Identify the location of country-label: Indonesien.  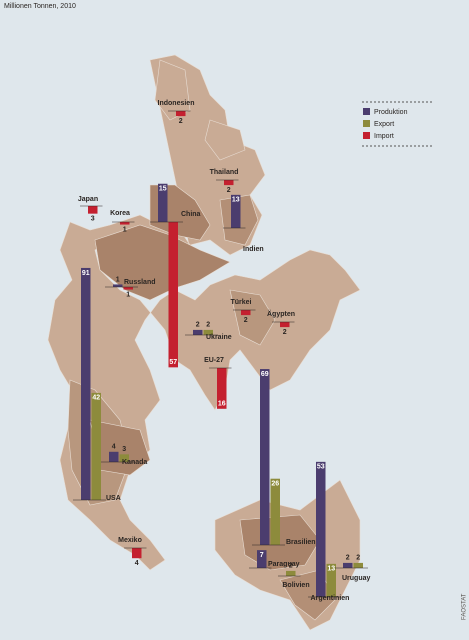
(176, 103).